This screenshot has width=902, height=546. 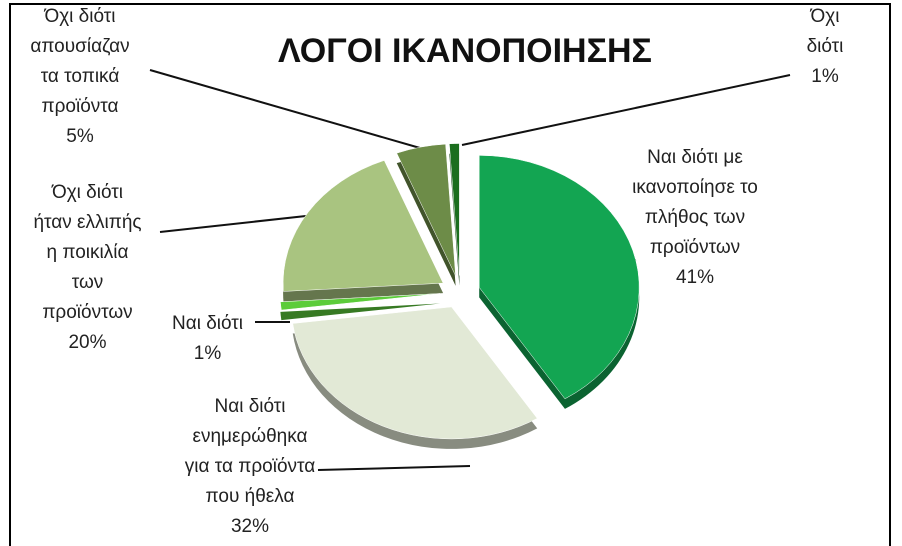 I want to click on value-label: 41%, so click(x=695, y=277).